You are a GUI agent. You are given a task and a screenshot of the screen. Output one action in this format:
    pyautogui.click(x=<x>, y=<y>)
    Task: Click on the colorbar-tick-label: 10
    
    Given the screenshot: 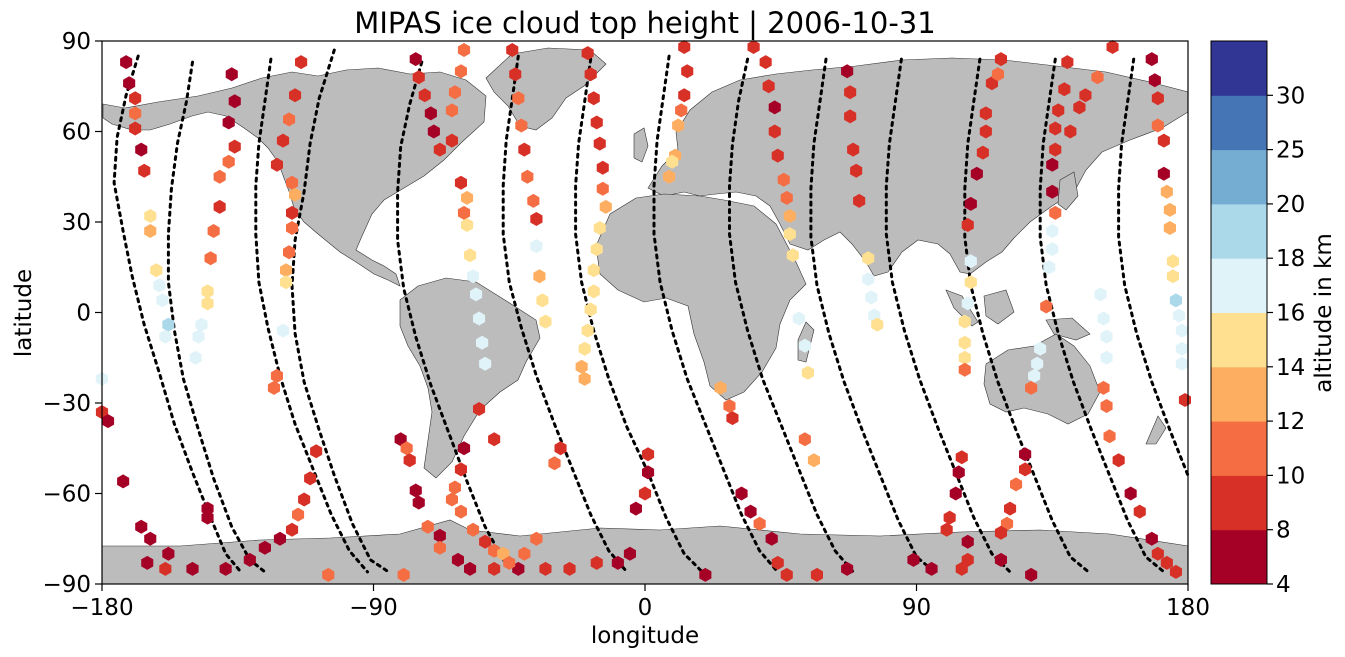 What is the action you would take?
    pyautogui.click(x=1290, y=476)
    